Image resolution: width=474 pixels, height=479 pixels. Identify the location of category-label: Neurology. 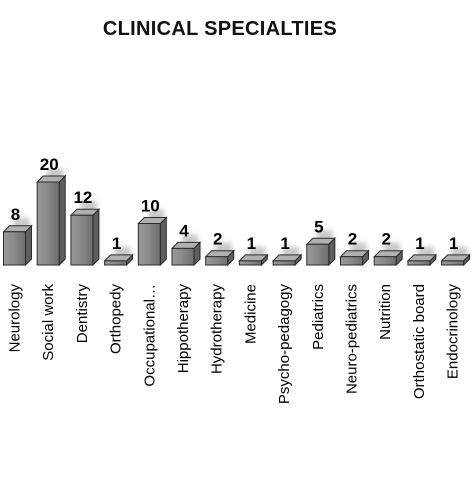
(15, 318).